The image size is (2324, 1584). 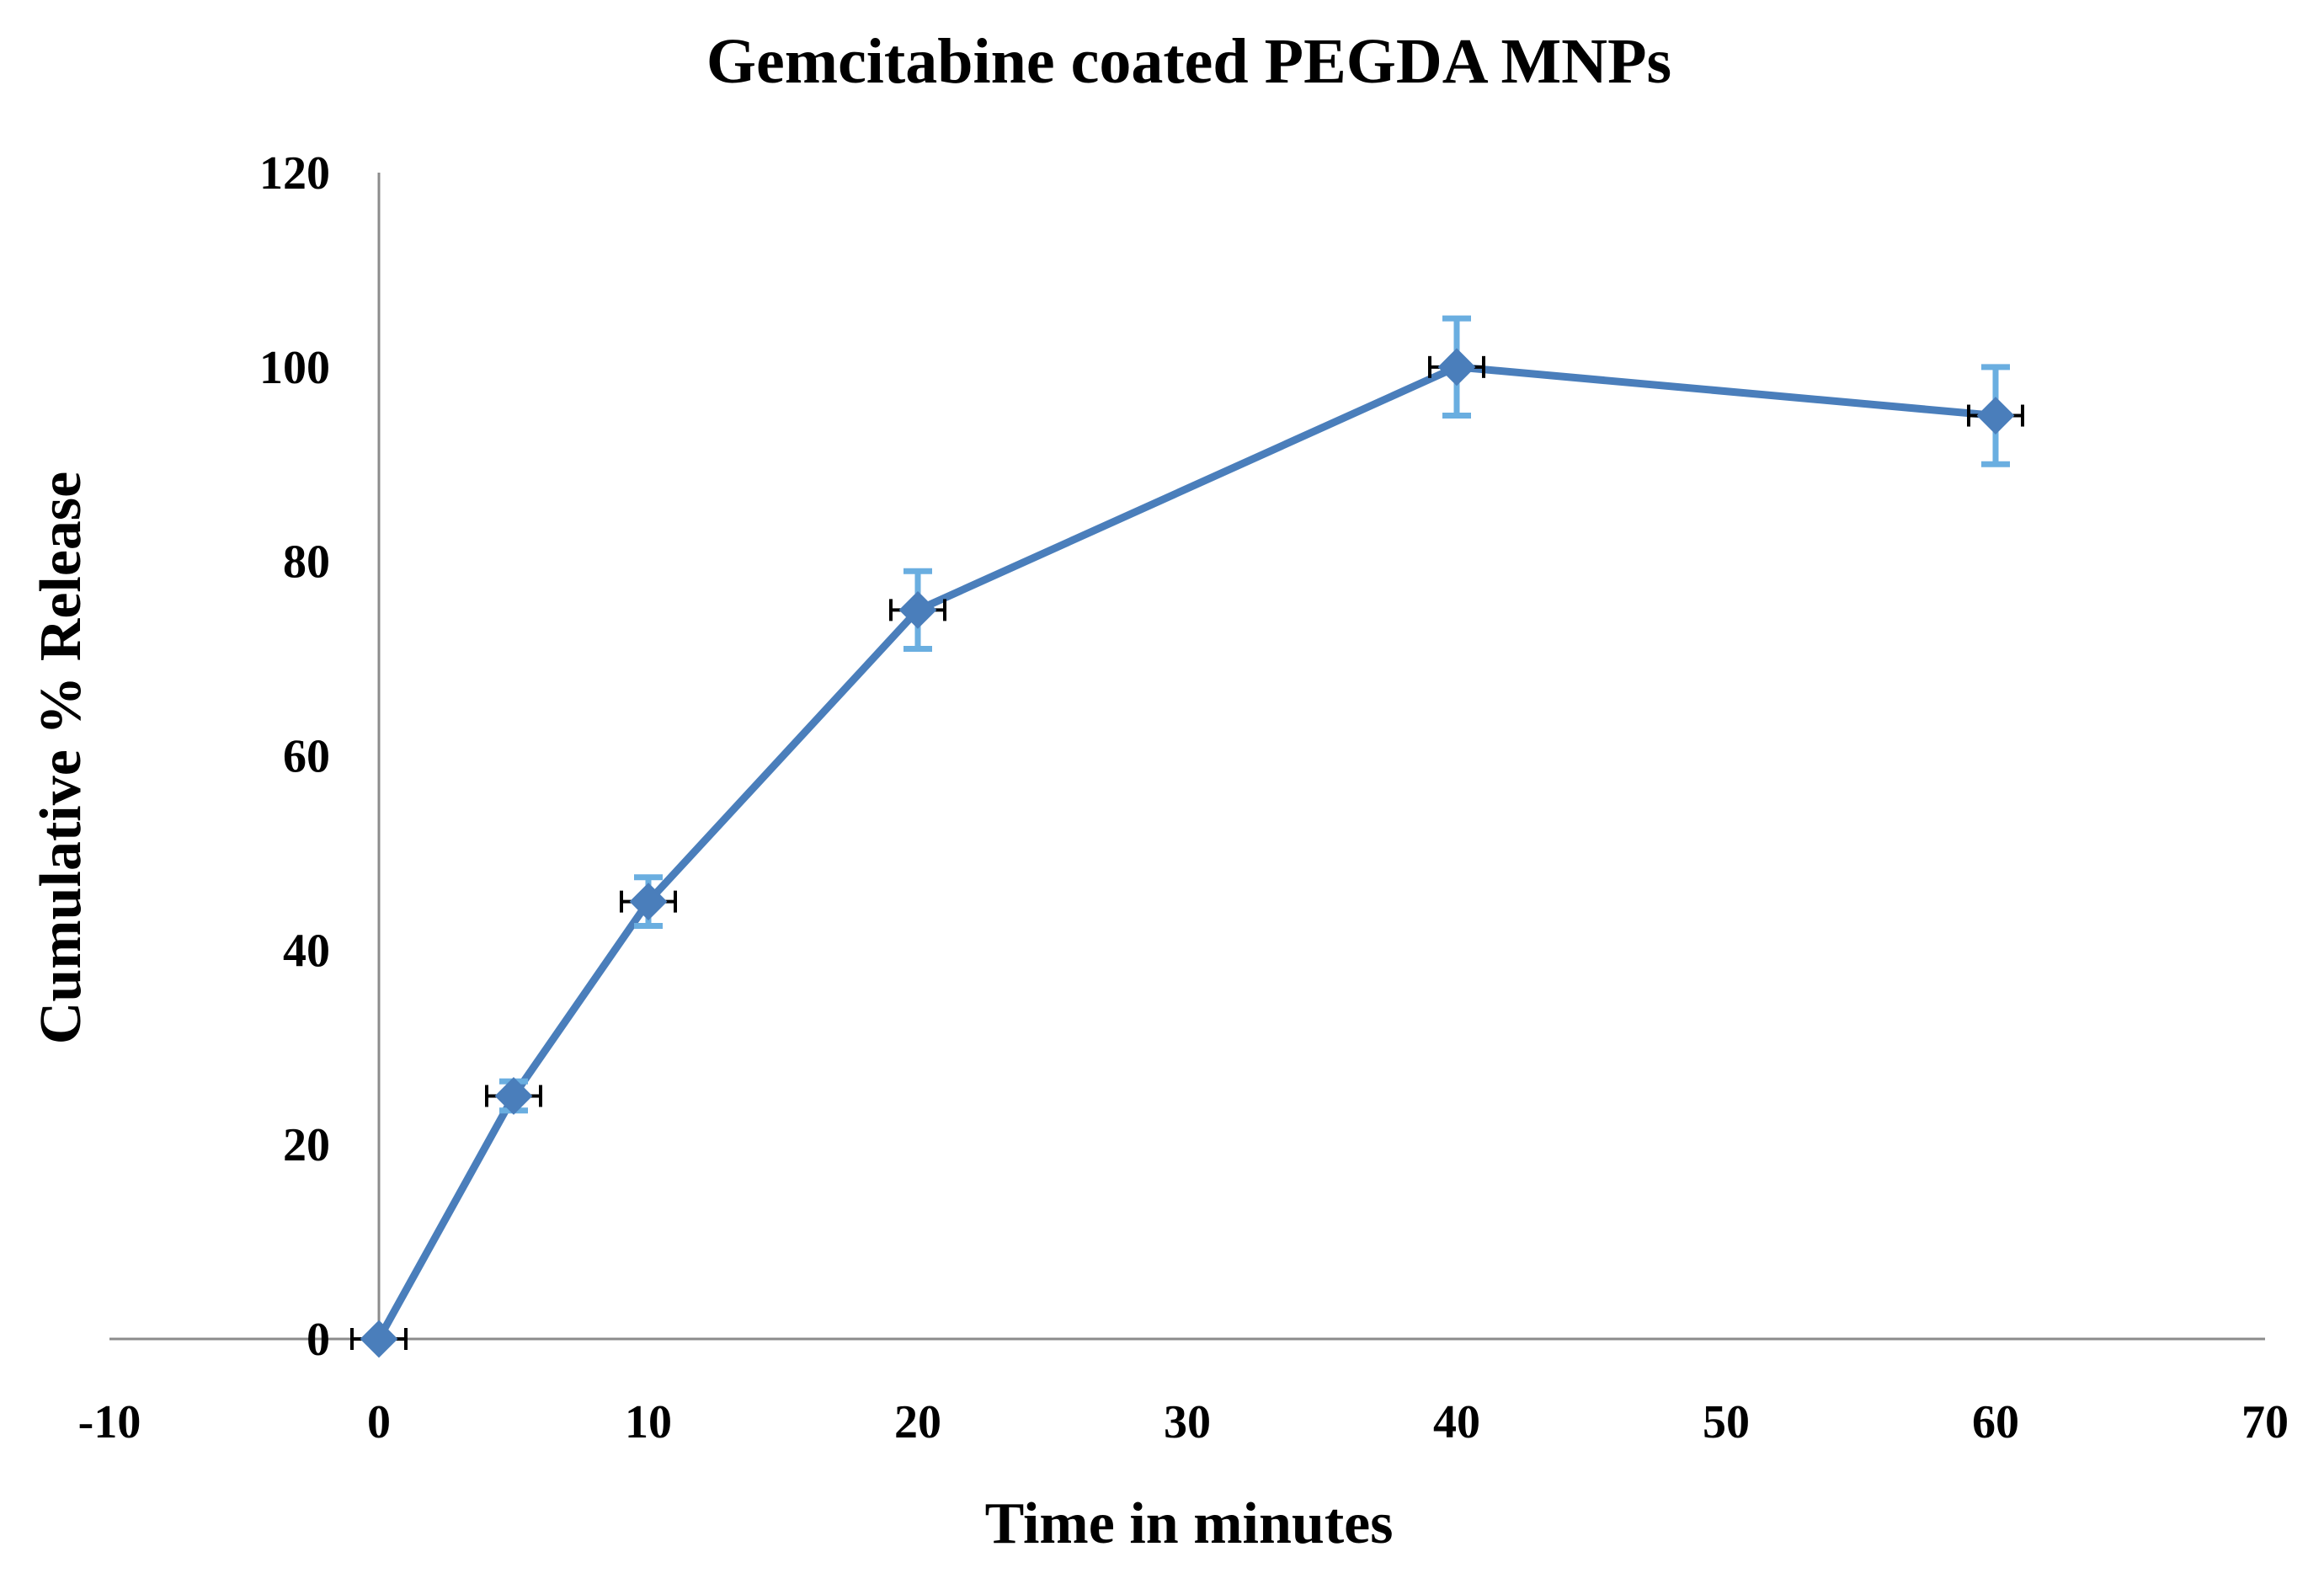 What do you see at coordinates (1726, 1422) in the screenshot?
I see `x-tick-label: 50` at bounding box center [1726, 1422].